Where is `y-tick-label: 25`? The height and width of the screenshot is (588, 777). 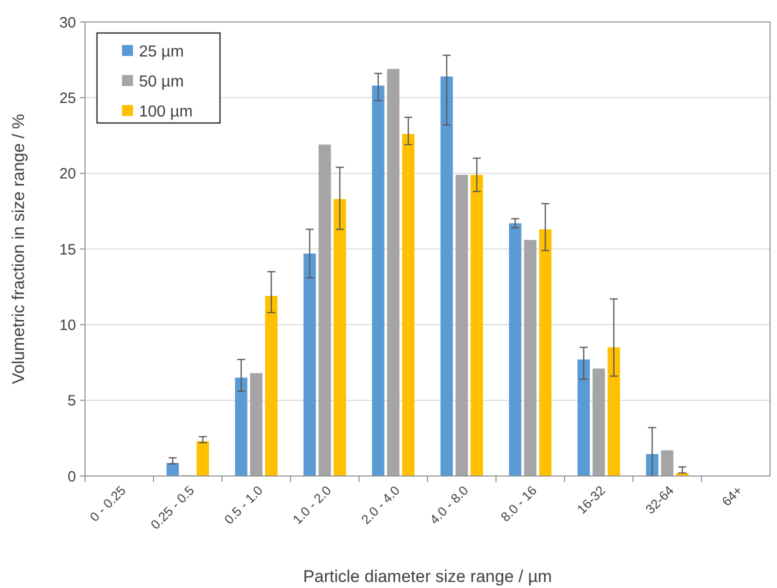 y-tick-label: 25 is located at coordinates (67, 98).